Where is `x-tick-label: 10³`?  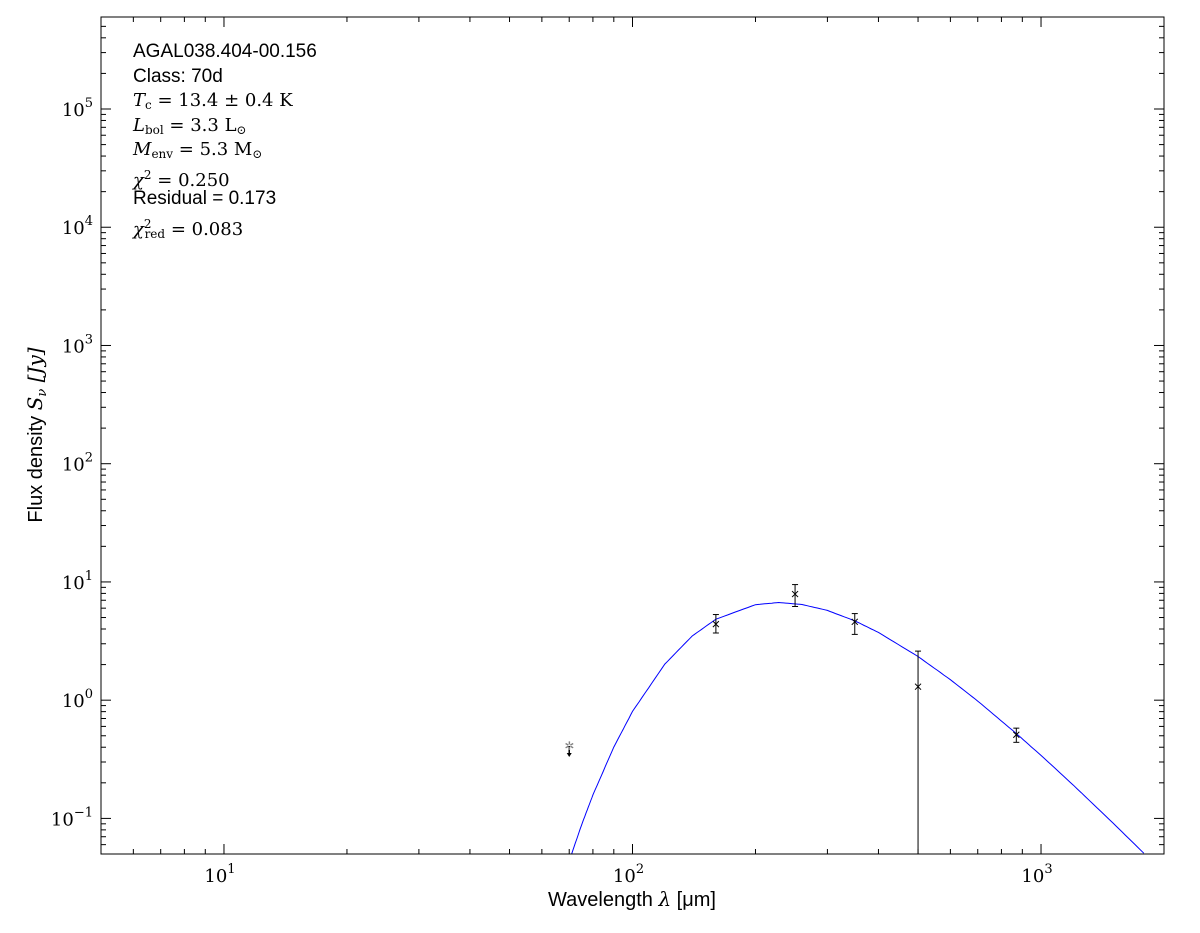 x-tick-label: 10³ is located at coordinates (1036, 874).